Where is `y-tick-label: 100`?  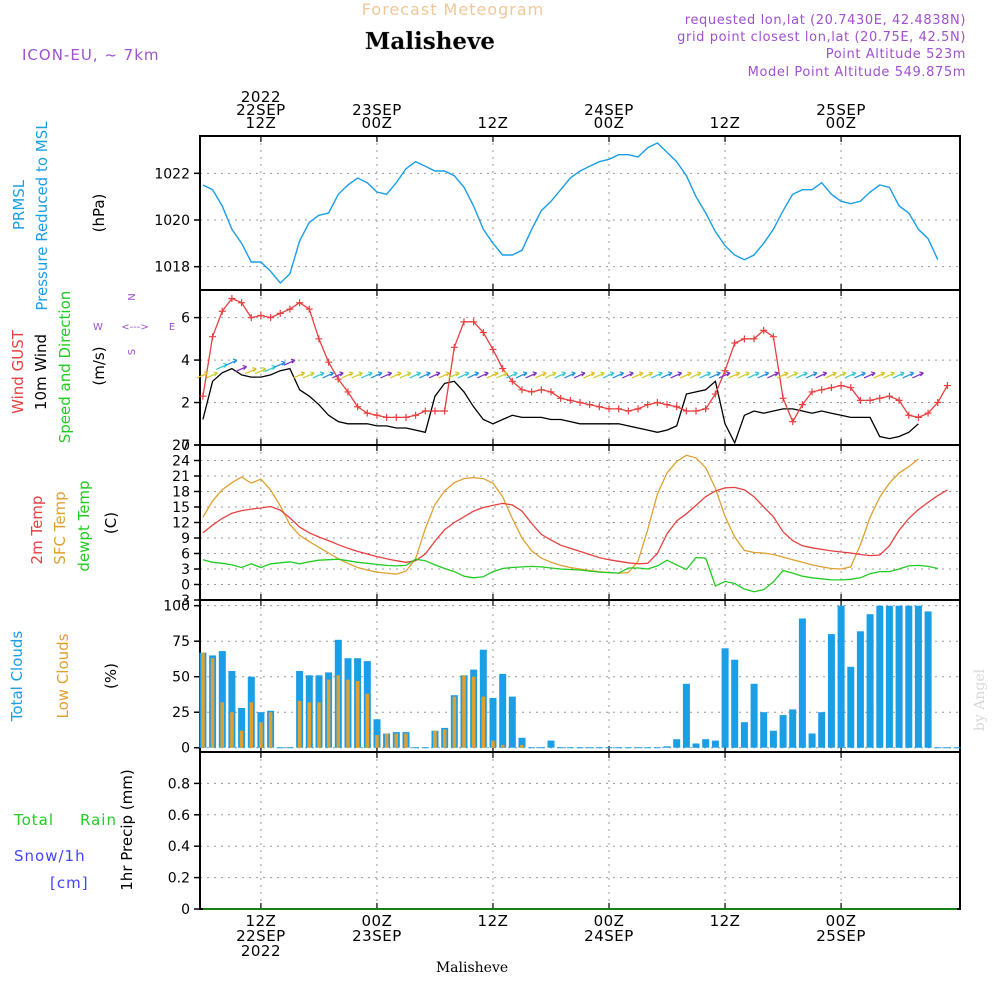 y-tick-label: 100 is located at coordinates (176, 607).